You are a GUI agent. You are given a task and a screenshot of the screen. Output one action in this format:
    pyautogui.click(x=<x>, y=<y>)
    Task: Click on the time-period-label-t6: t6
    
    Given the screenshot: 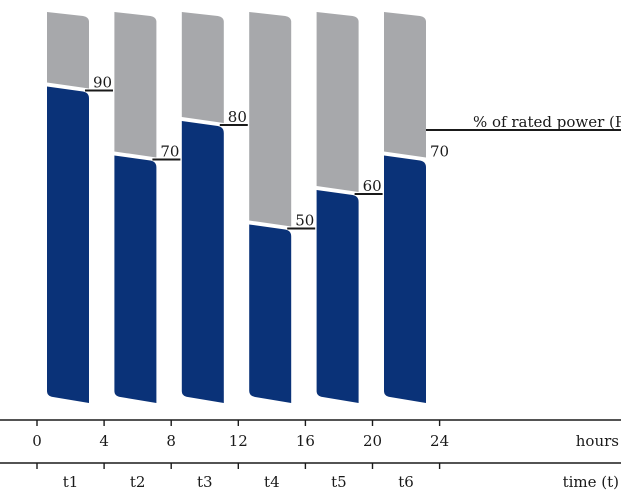 What is the action you would take?
    pyautogui.click(x=406, y=481)
    